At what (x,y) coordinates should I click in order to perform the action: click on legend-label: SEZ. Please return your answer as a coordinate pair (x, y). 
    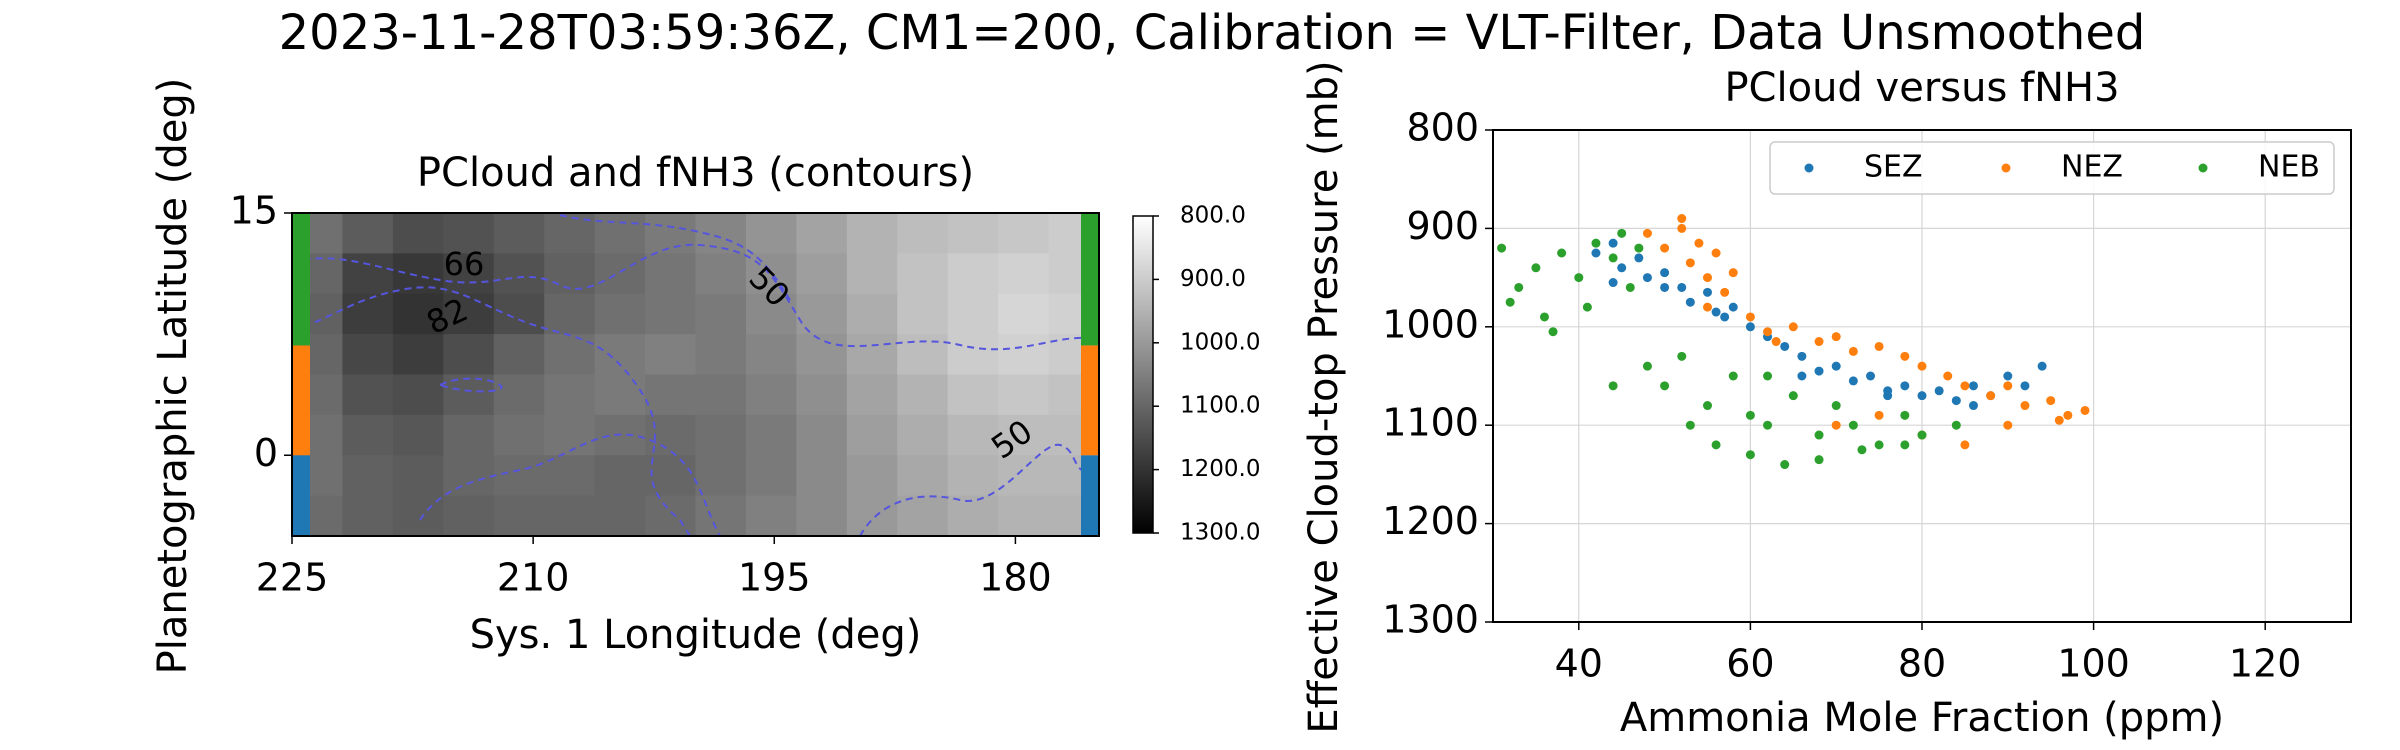
    Looking at the image, I should click on (1893, 167).